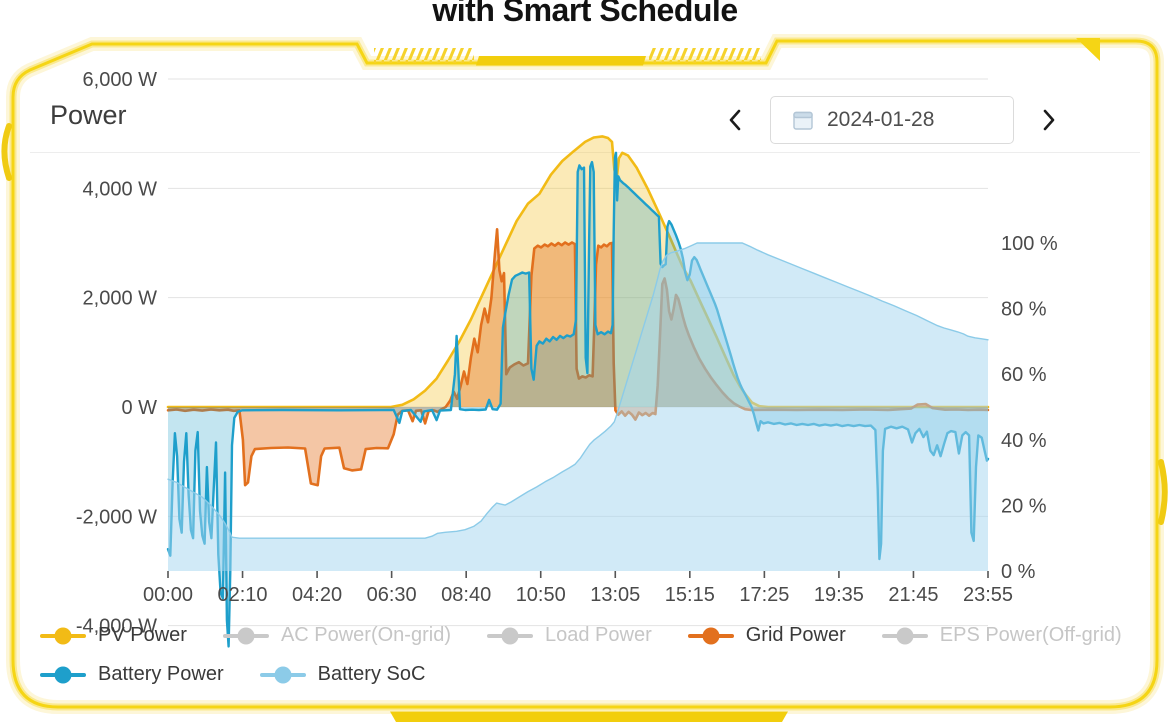 The height and width of the screenshot is (722, 1170). I want to click on x-axis-label: 02:10, so click(243, 595).